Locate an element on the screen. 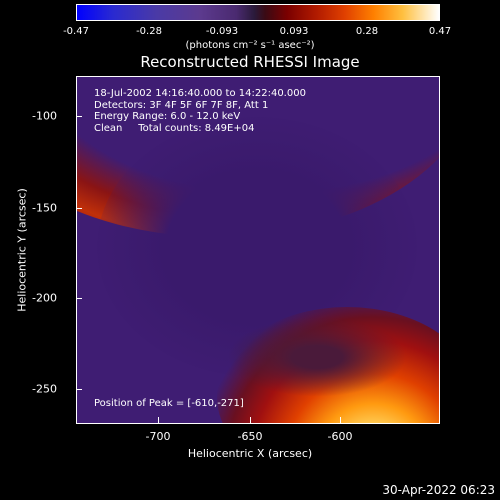  x-tick-label: -650 is located at coordinates (250, 436).